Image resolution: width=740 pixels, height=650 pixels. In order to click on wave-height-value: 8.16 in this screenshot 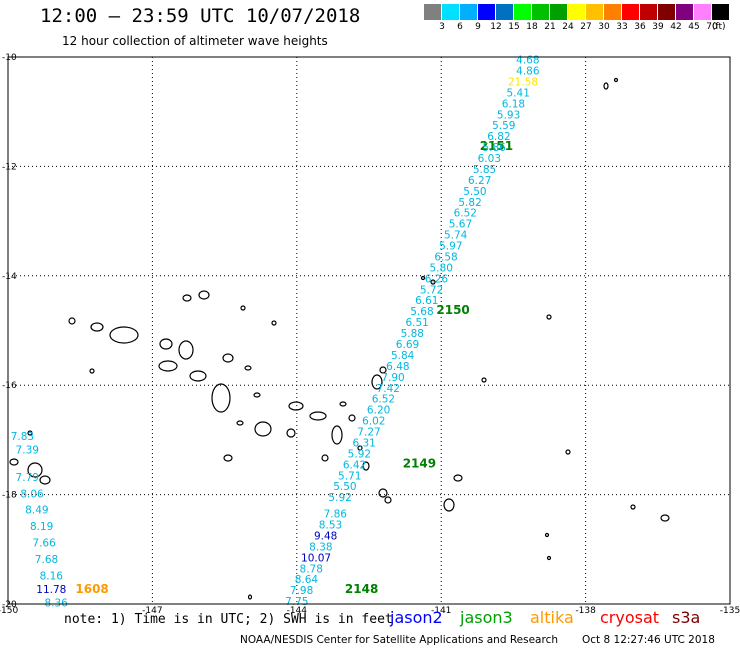, I will do `click(52, 576)`.